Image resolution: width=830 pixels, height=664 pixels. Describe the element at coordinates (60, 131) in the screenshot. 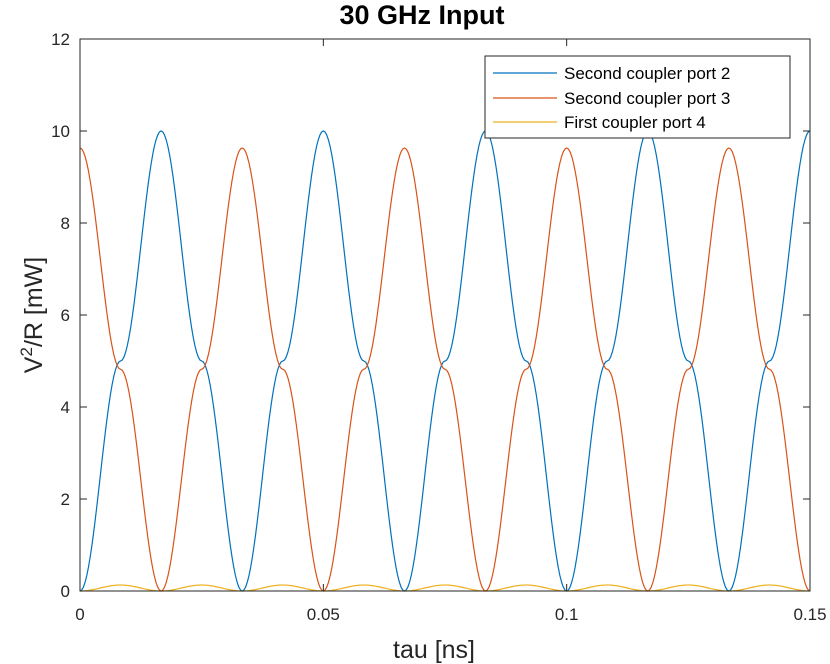

I see `y-tick-label: 10` at that location.